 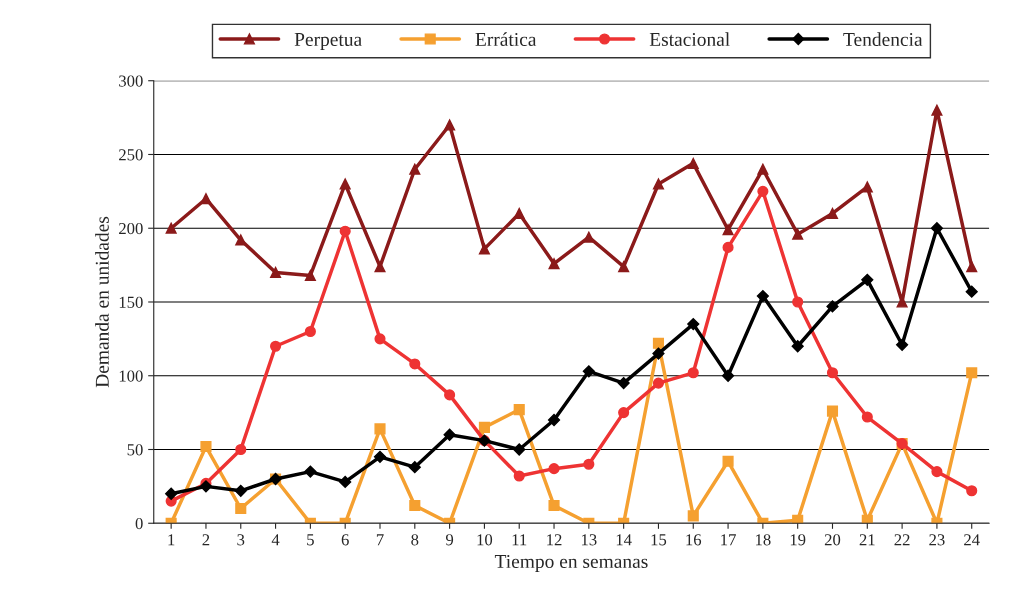 What do you see at coordinates (554, 540) in the screenshot?
I see `x-tick-label: 12` at bounding box center [554, 540].